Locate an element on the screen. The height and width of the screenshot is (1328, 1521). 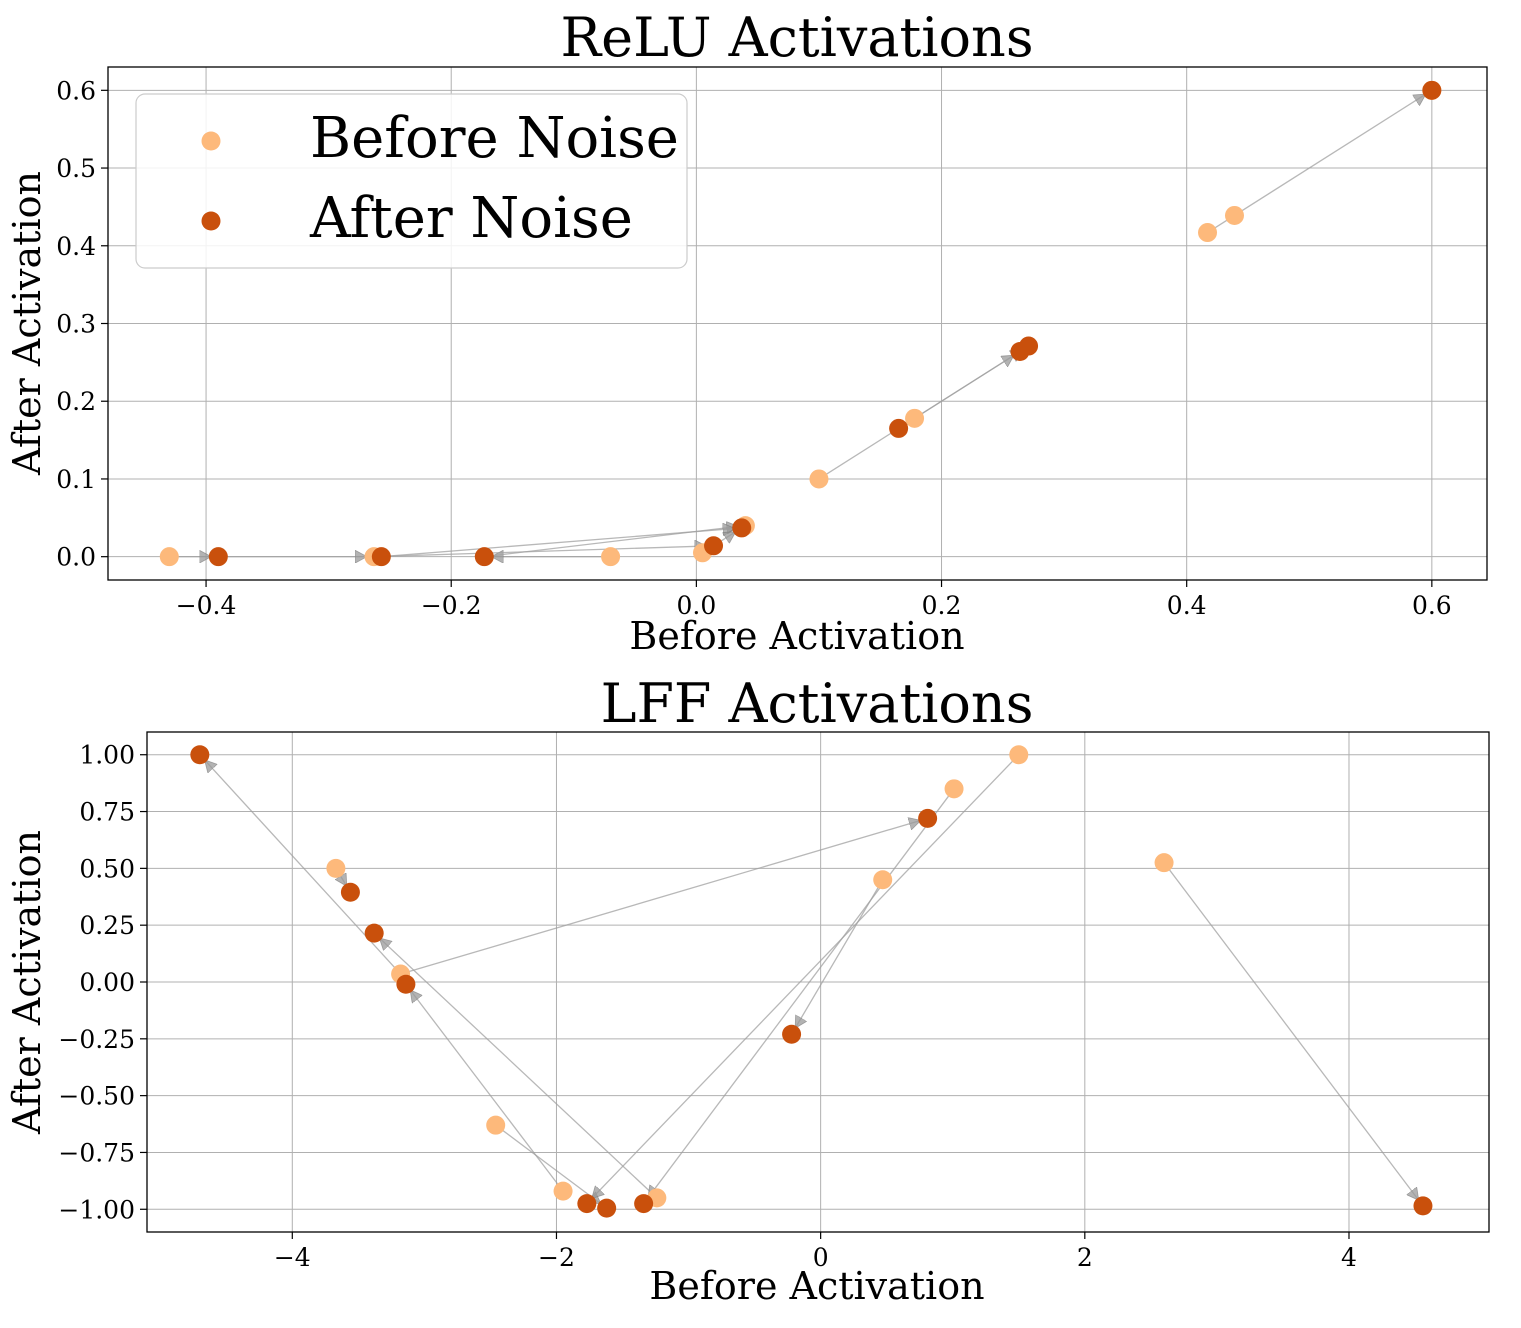
legend-label-before-noise: Before Noise is located at coordinates (494, 138).